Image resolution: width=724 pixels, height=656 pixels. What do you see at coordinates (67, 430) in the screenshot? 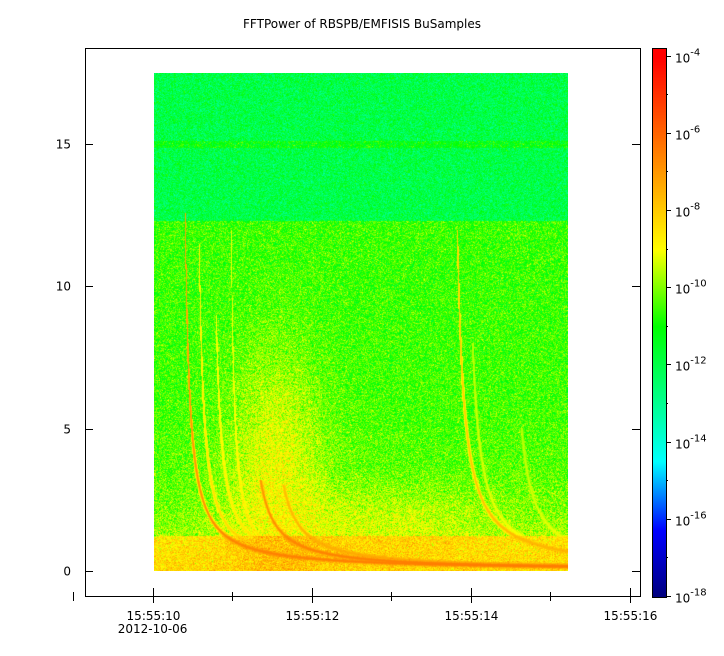
I see `y-tick-label: 5` at bounding box center [67, 430].